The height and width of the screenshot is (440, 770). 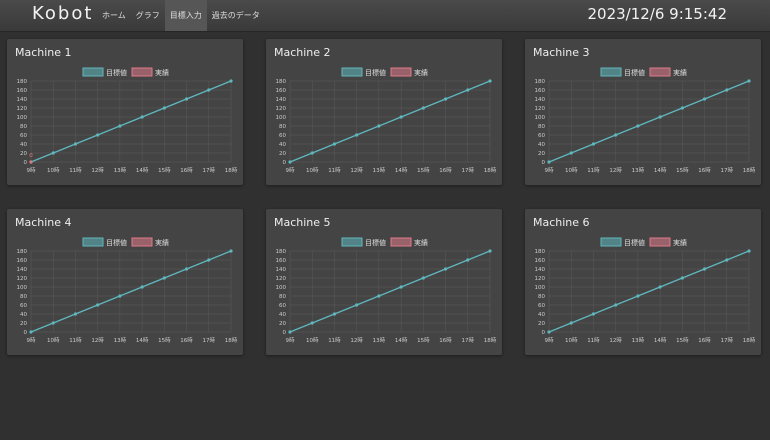 What do you see at coordinates (235, 15) in the screenshot?
I see `nav-item-past-data: 過去のデータ` at bounding box center [235, 15].